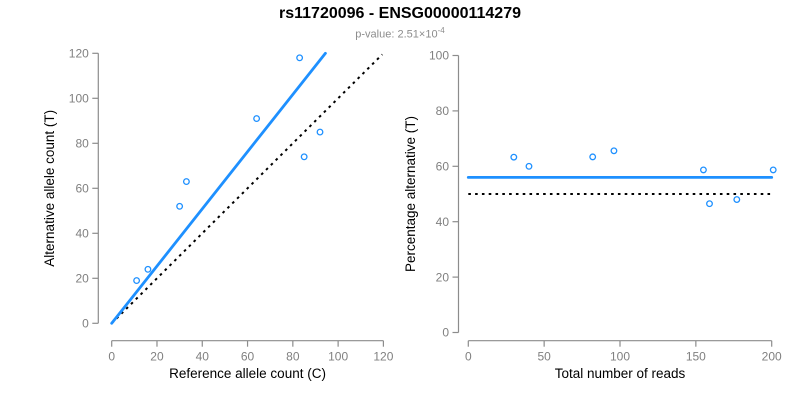 This screenshot has height=400, width=800. What do you see at coordinates (772, 357) in the screenshot?
I see `x-axis-tick-label: 200` at bounding box center [772, 357].